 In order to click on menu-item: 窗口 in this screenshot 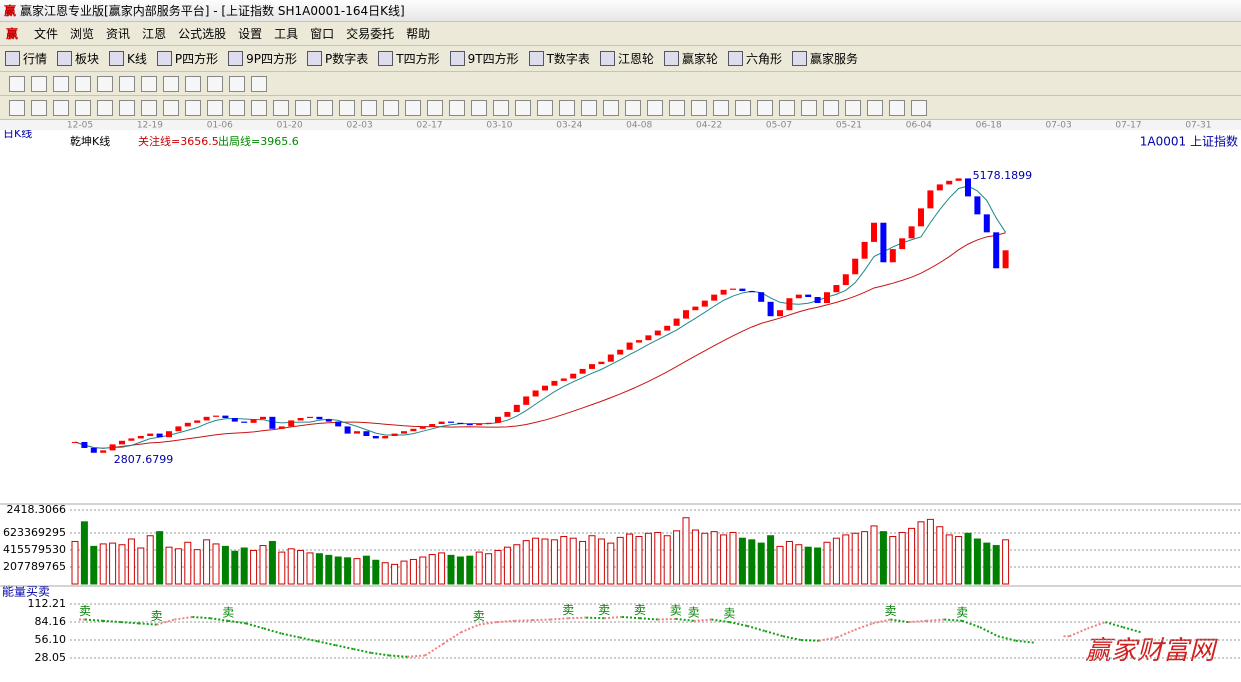, I will do `click(322, 34)`.